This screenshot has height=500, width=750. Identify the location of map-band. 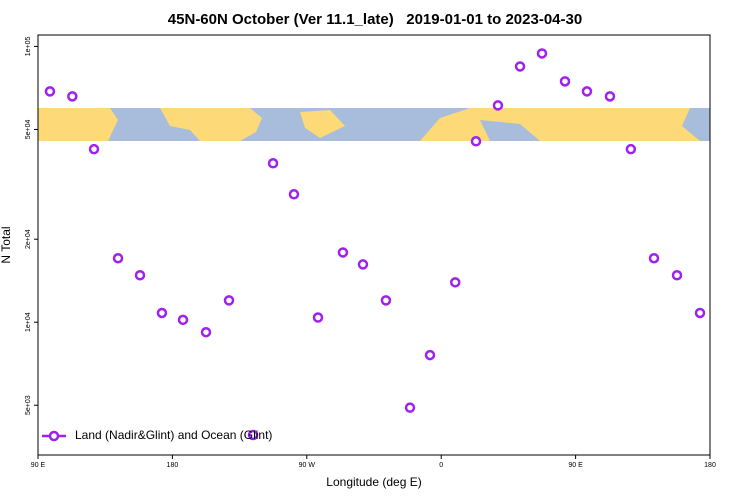
(374, 124).